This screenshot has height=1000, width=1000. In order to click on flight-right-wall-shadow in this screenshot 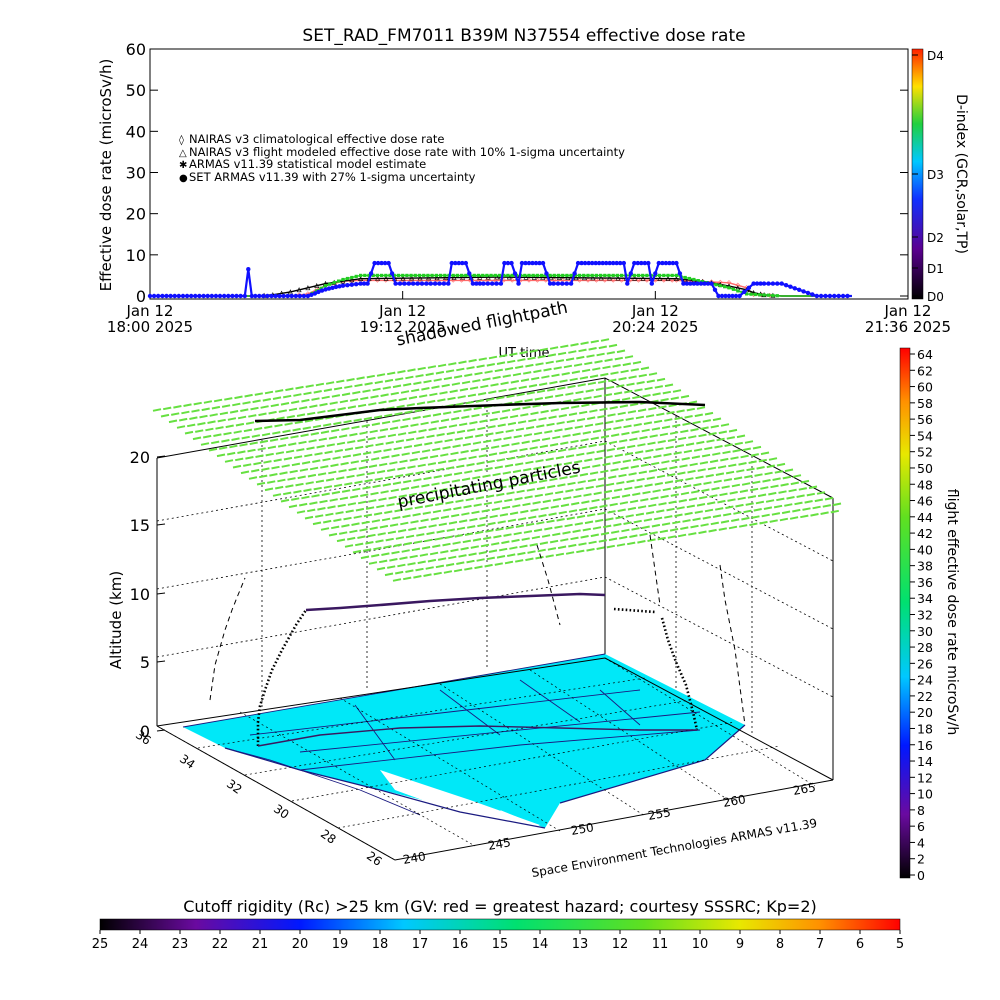, I will do `click(732, 645)`.